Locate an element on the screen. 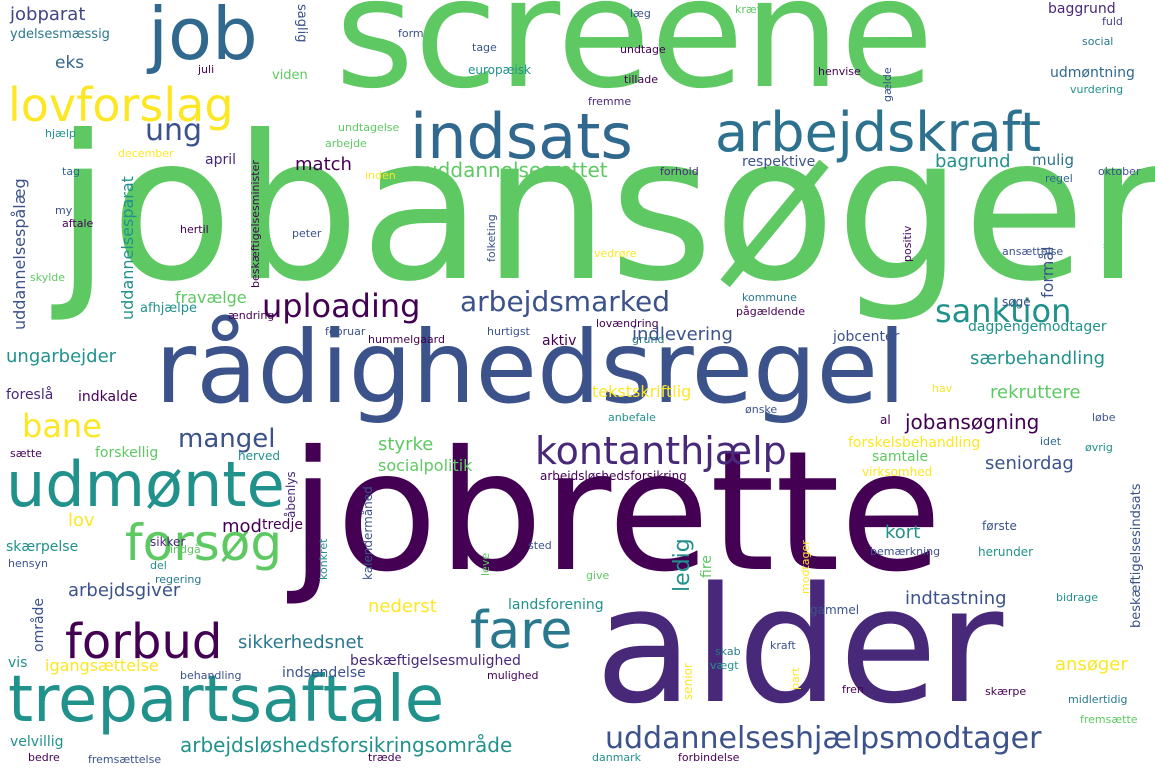  word: arbejdsløshedsforsikring is located at coordinates (613, 476).